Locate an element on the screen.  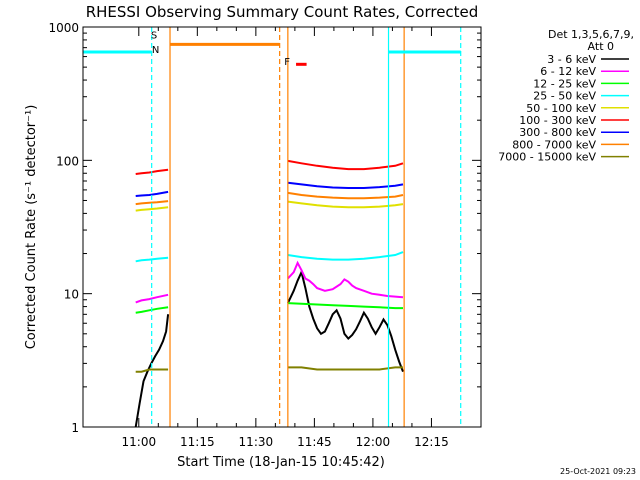
x-tick-label-0: 11:00 is located at coordinates (139, 442).